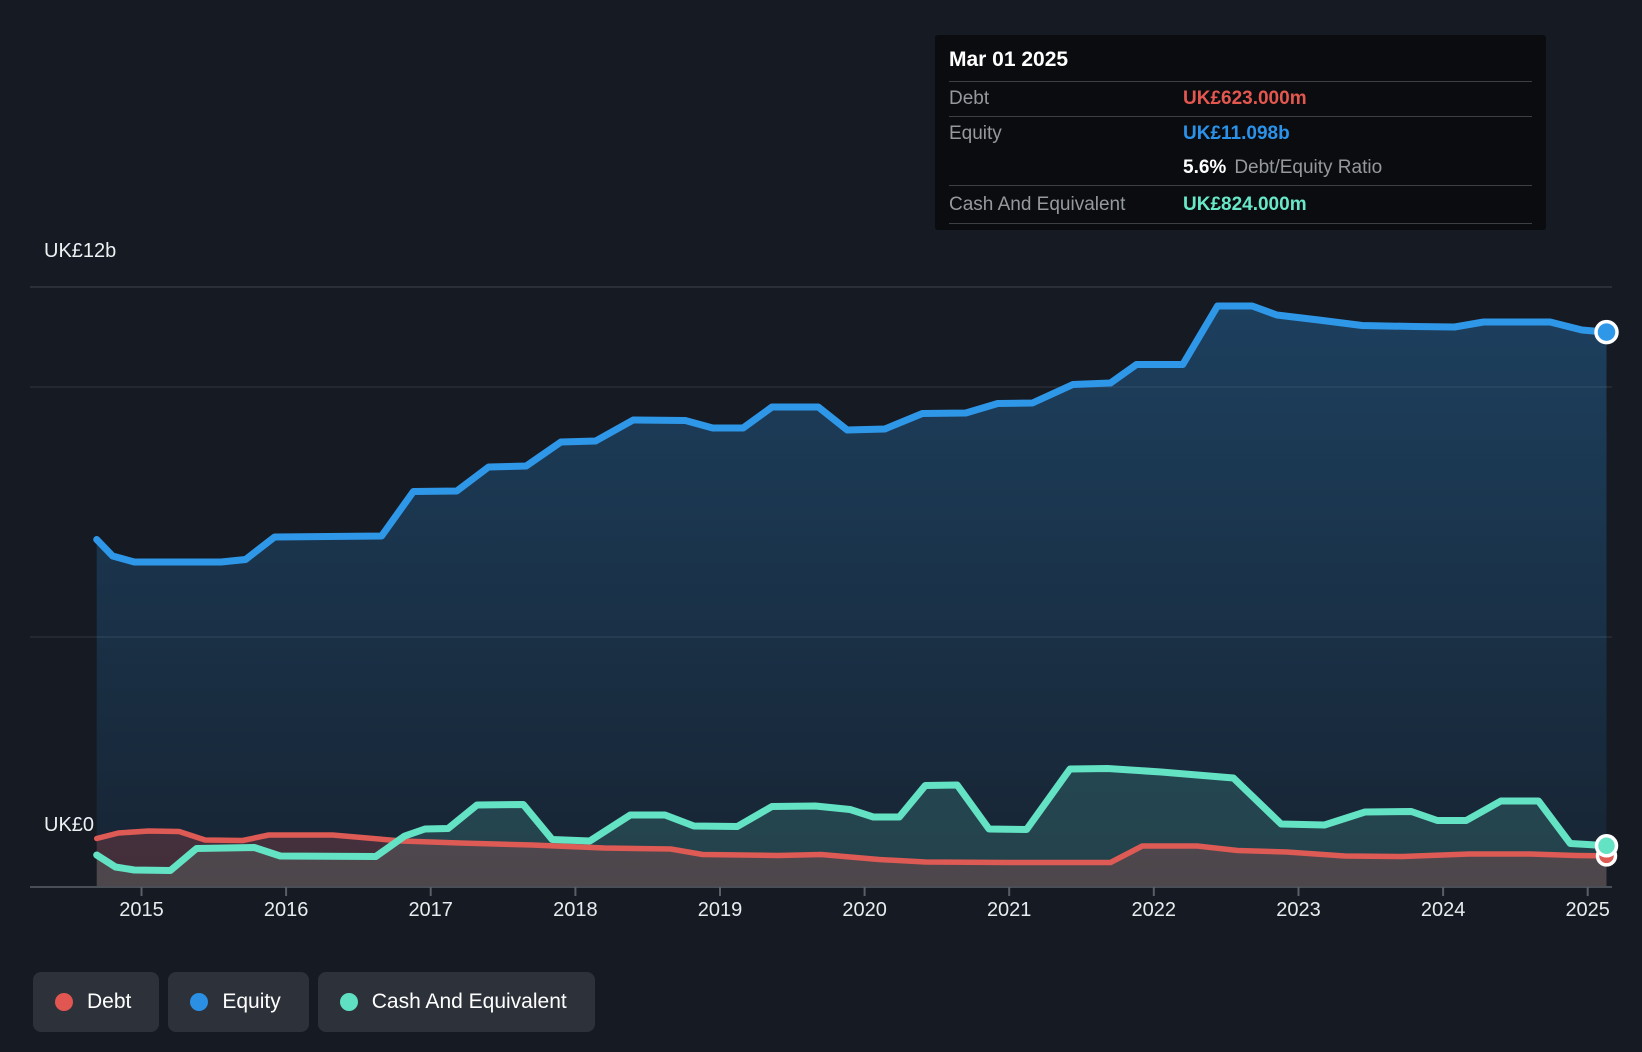 The width and height of the screenshot is (1642, 1052). What do you see at coordinates (1606, 332) in the screenshot?
I see `equity-end-marker` at bounding box center [1606, 332].